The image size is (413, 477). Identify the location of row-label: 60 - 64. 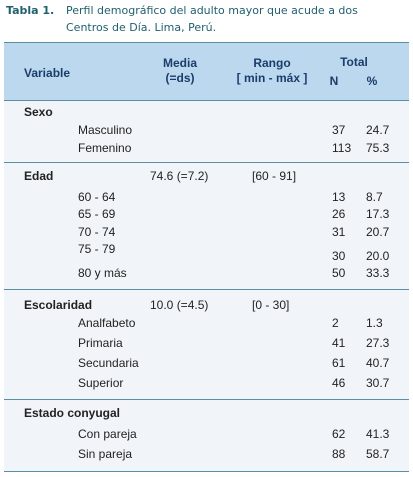
(97, 197).